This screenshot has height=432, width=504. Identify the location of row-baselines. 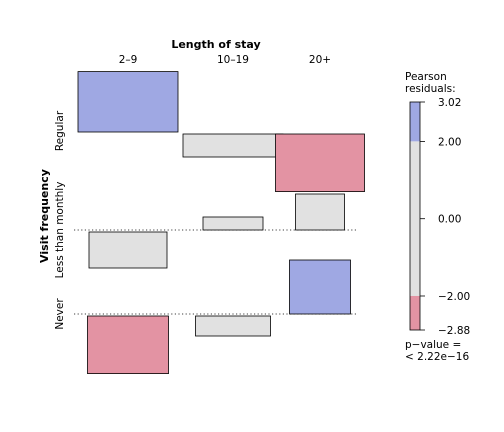
(216, 272).